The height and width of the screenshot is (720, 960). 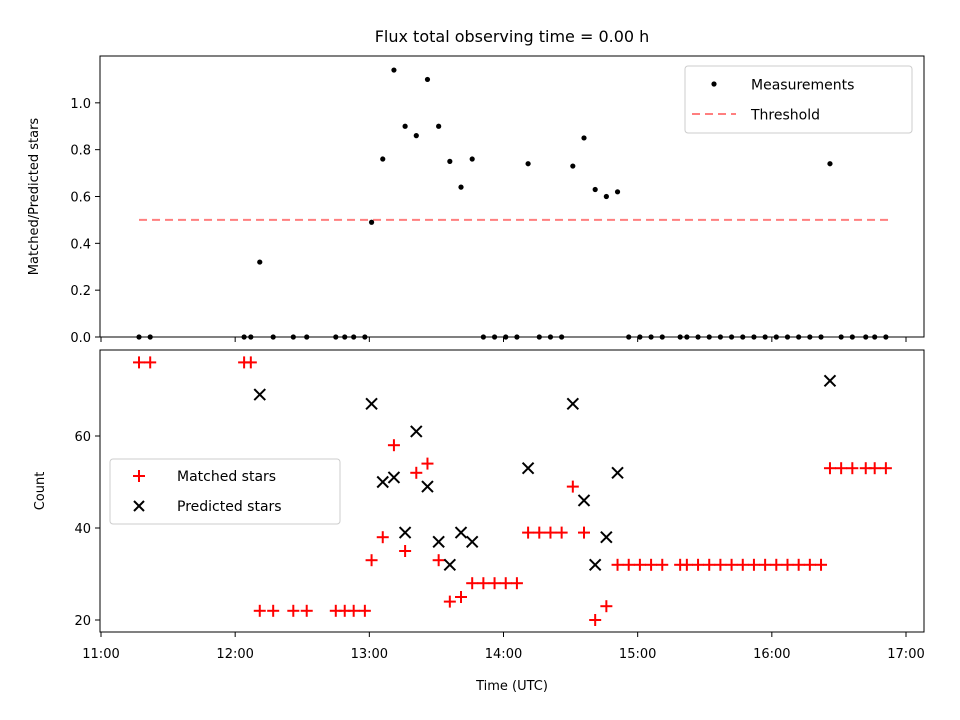 I want to click on x-tick-label: 17:00, so click(x=905, y=654).